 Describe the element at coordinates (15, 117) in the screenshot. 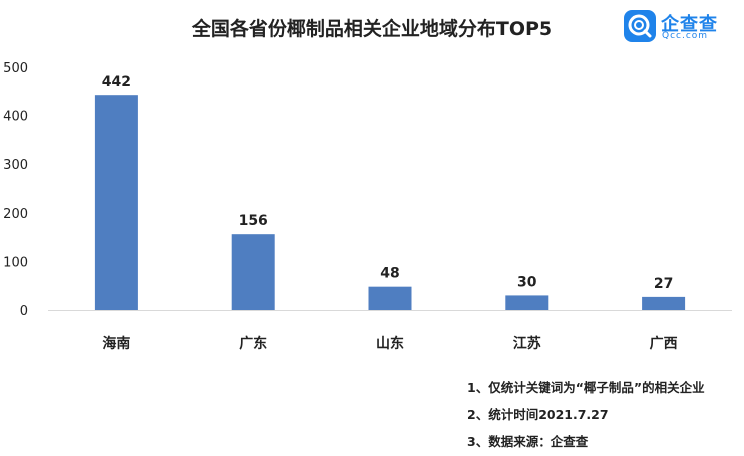

I see `y-tick-label: 400` at that location.